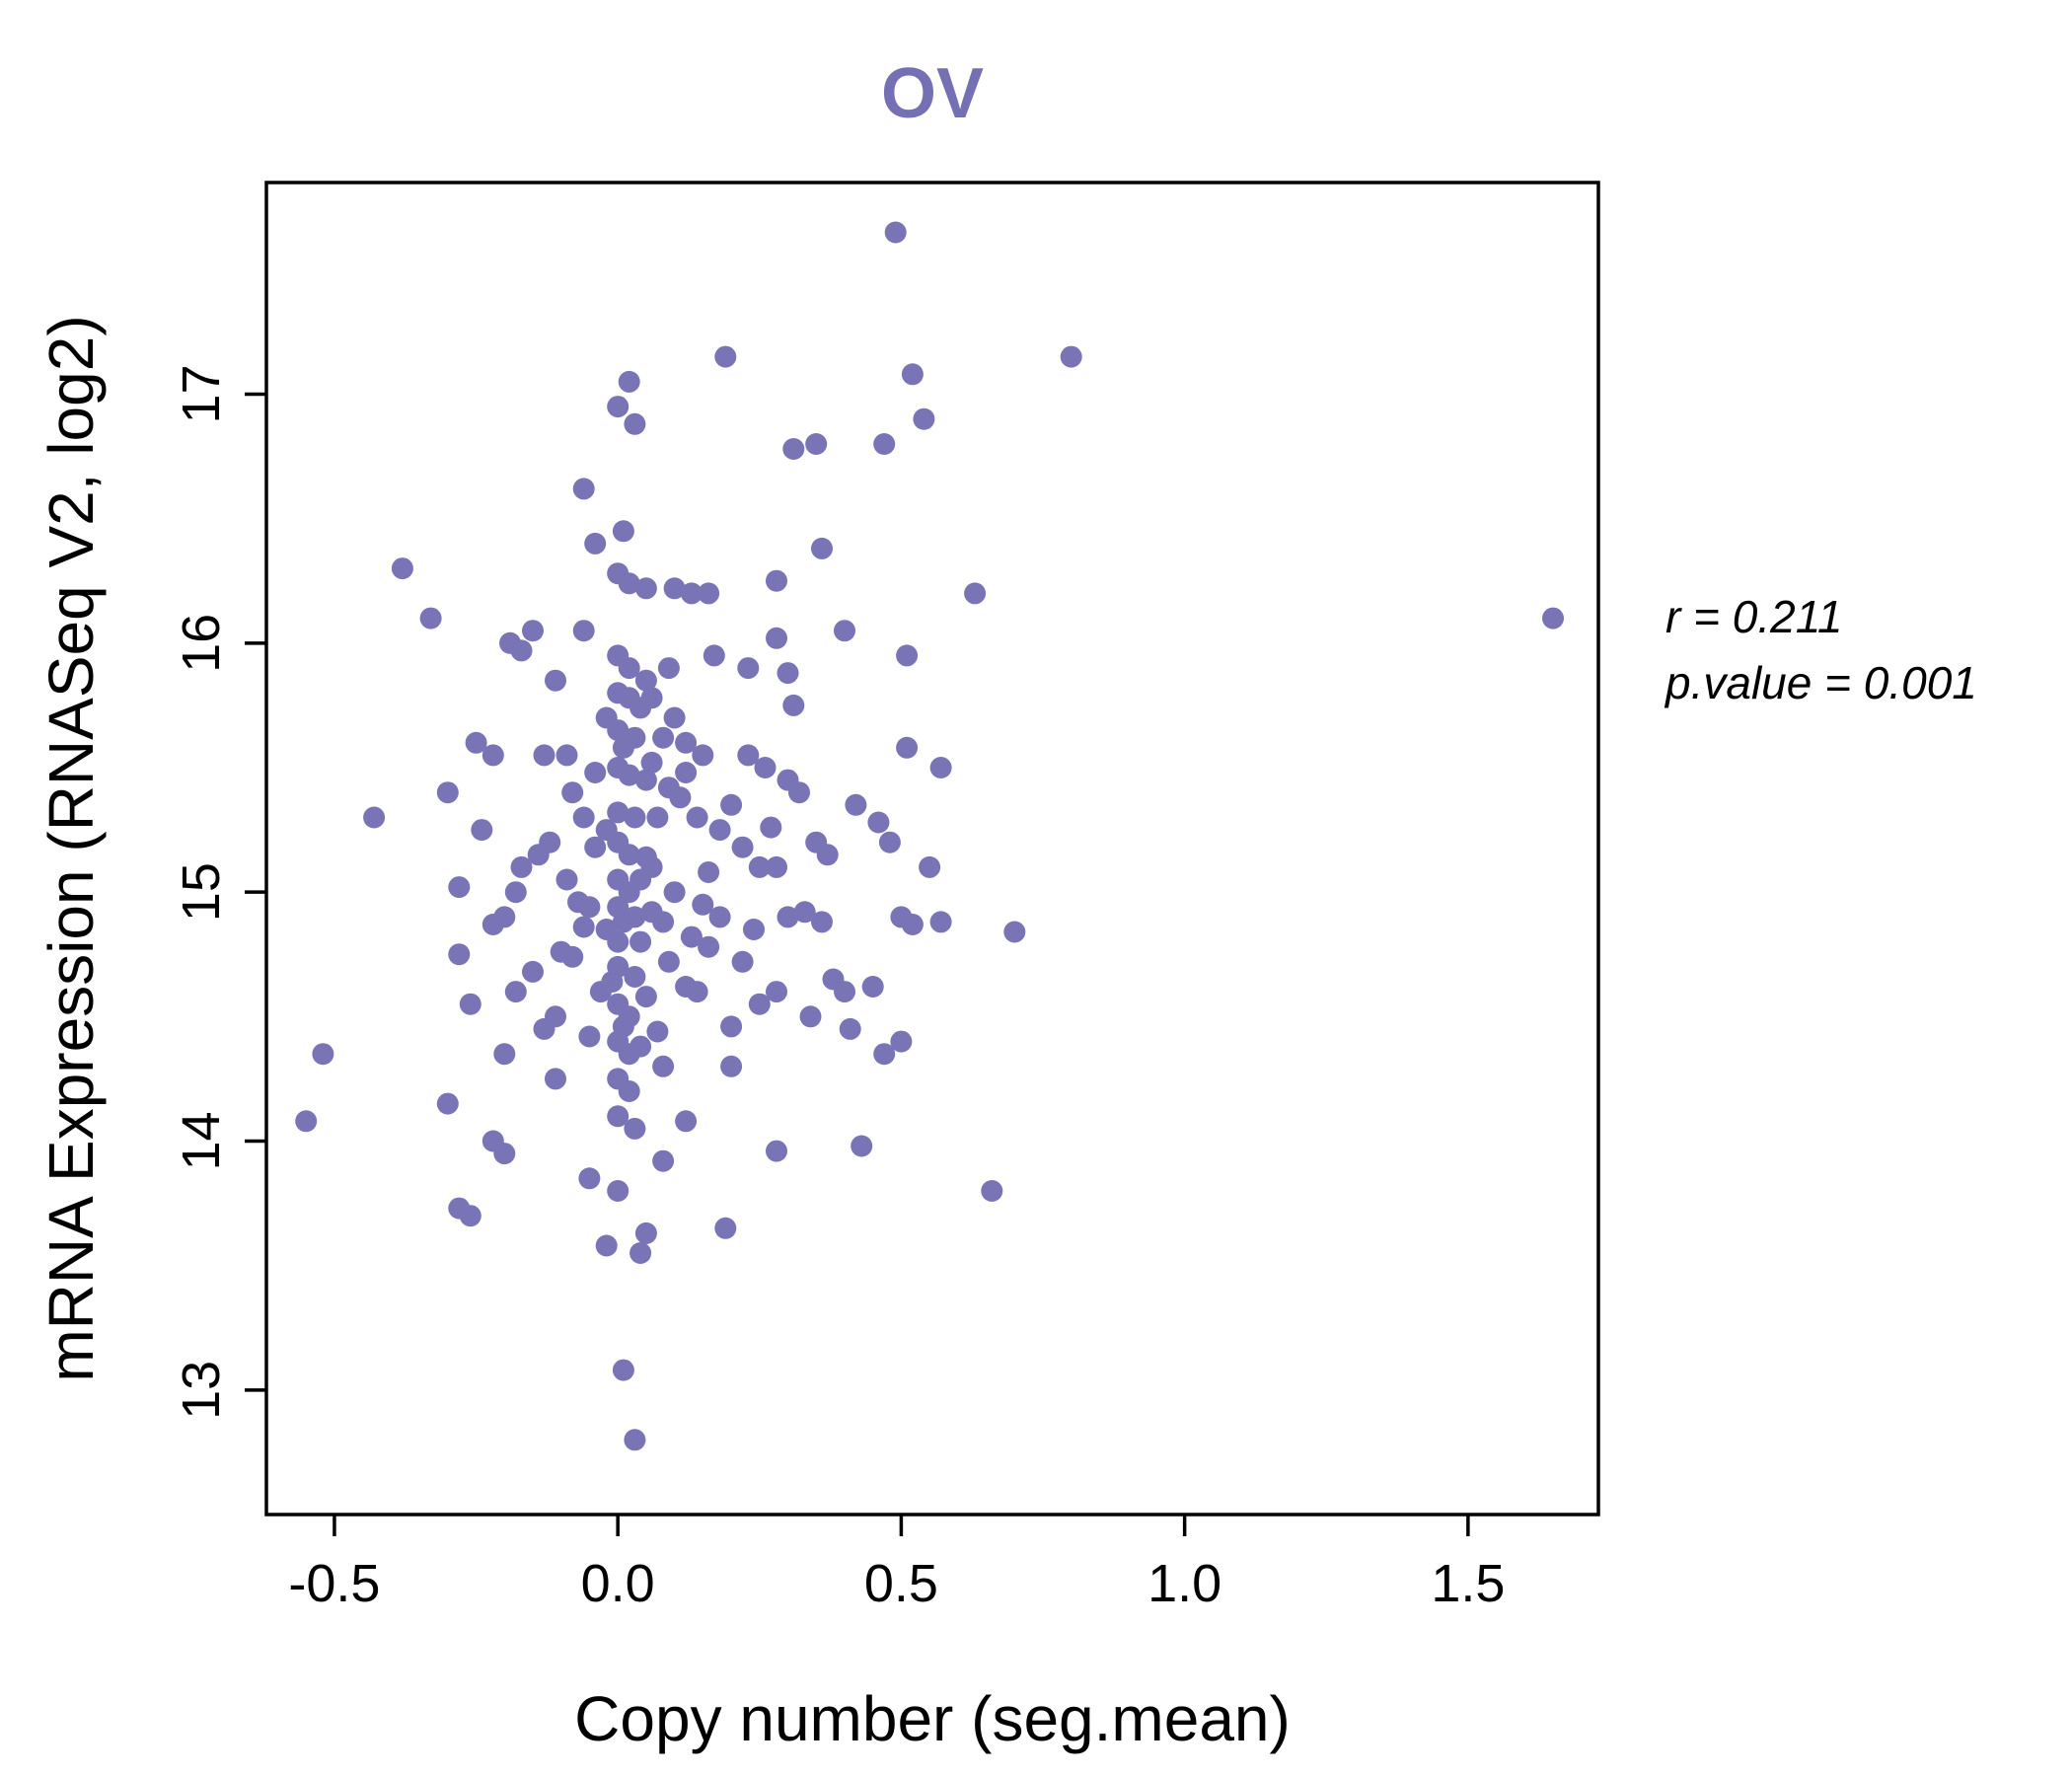 Image resolution: width=2072 pixels, height=1776 pixels. I want to click on x-tick-label: -0.5, so click(334, 1584).